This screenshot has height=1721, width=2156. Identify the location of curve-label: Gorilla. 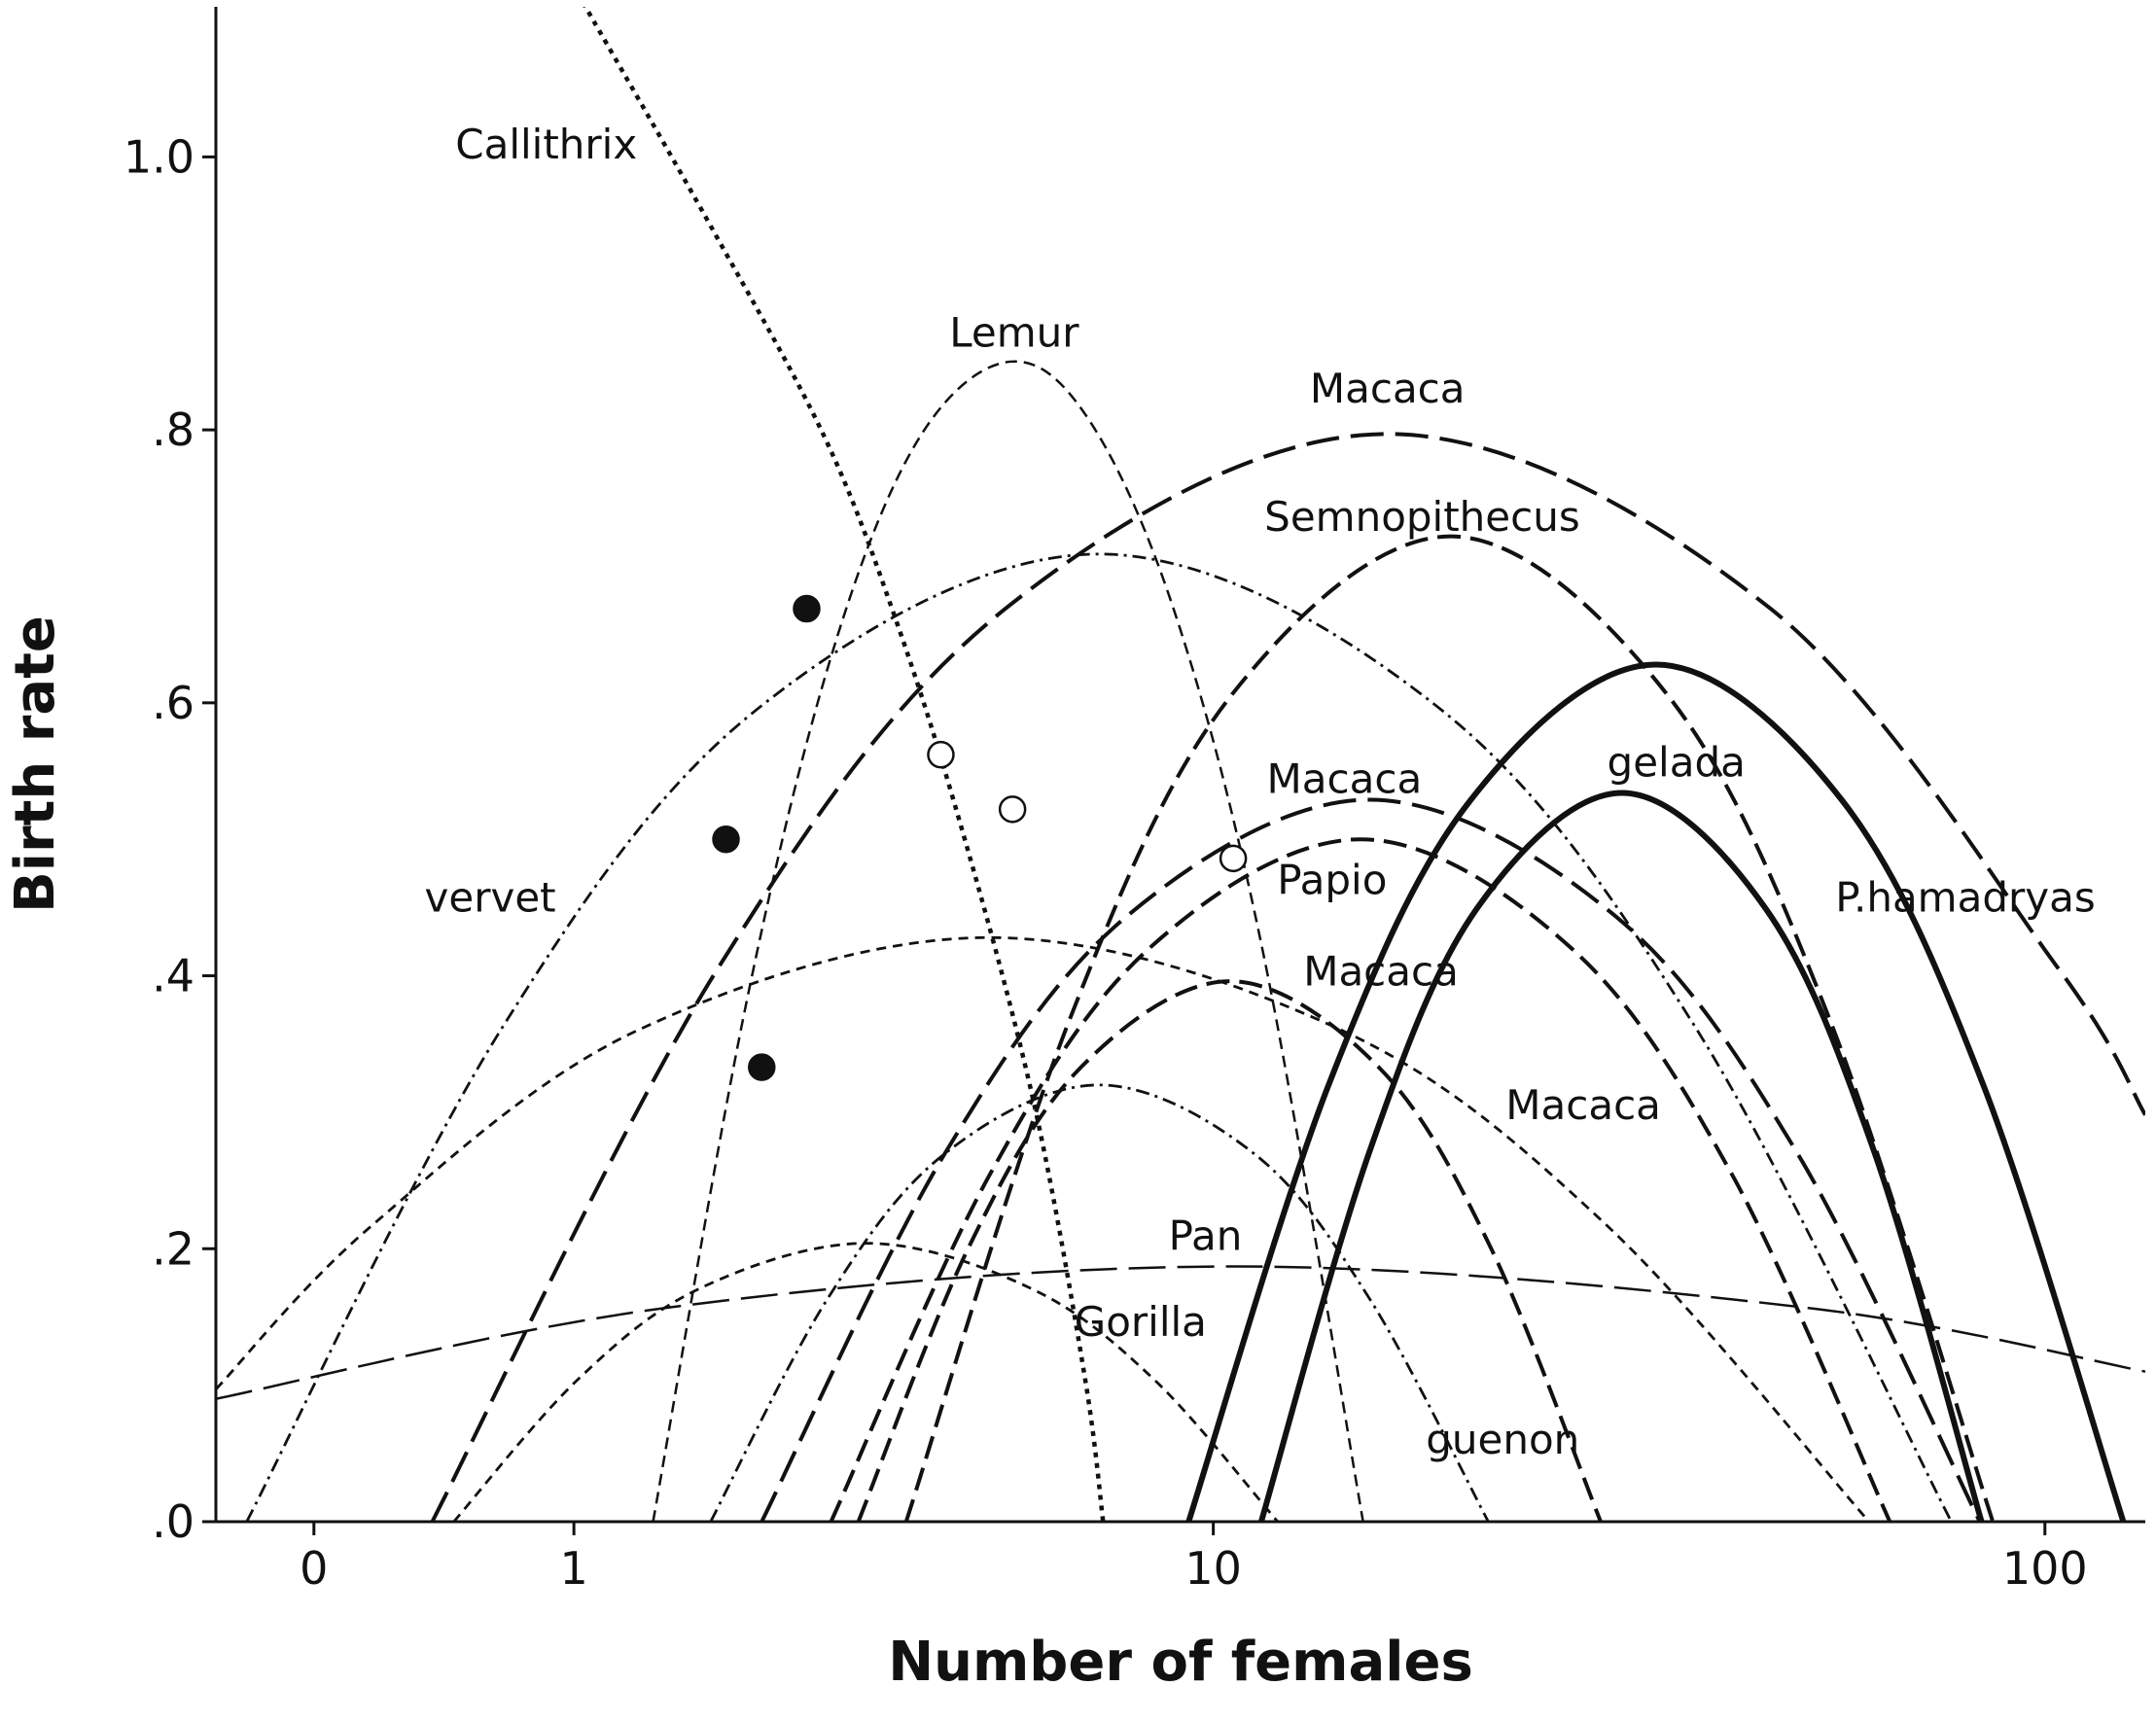
(1141, 1322).